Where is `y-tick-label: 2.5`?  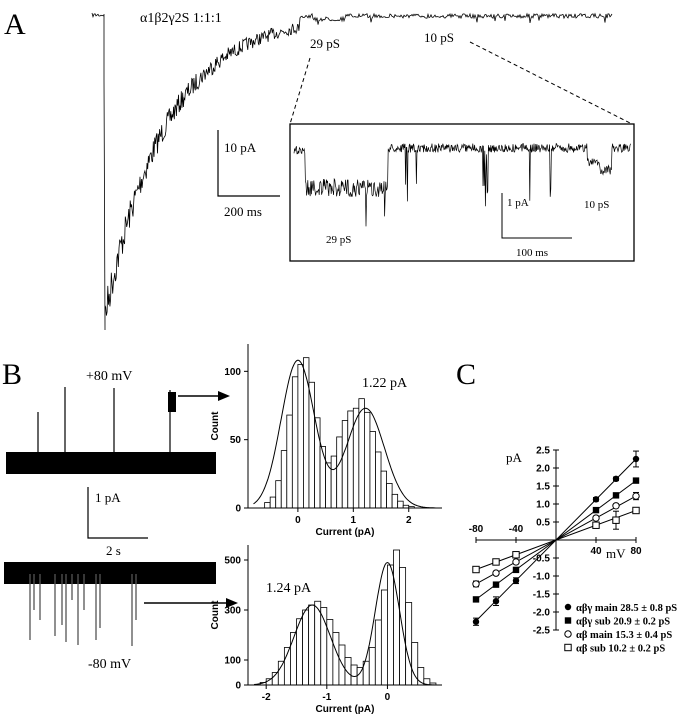 y-tick-label: 2.5 is located at coordinates (543, 451).